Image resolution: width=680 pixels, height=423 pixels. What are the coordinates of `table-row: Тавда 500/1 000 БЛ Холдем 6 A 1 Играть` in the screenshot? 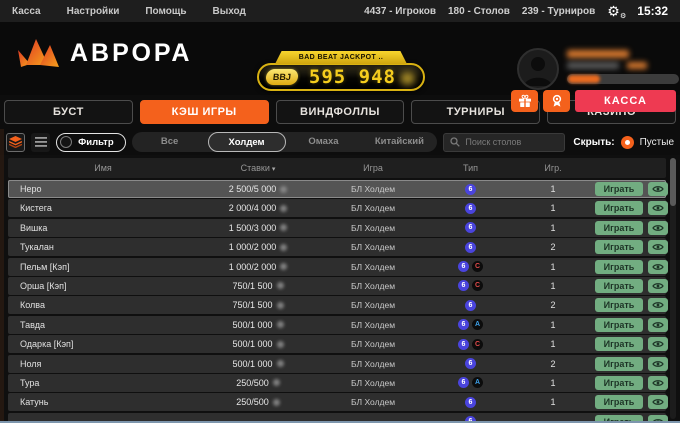 It's located at (338, 324).